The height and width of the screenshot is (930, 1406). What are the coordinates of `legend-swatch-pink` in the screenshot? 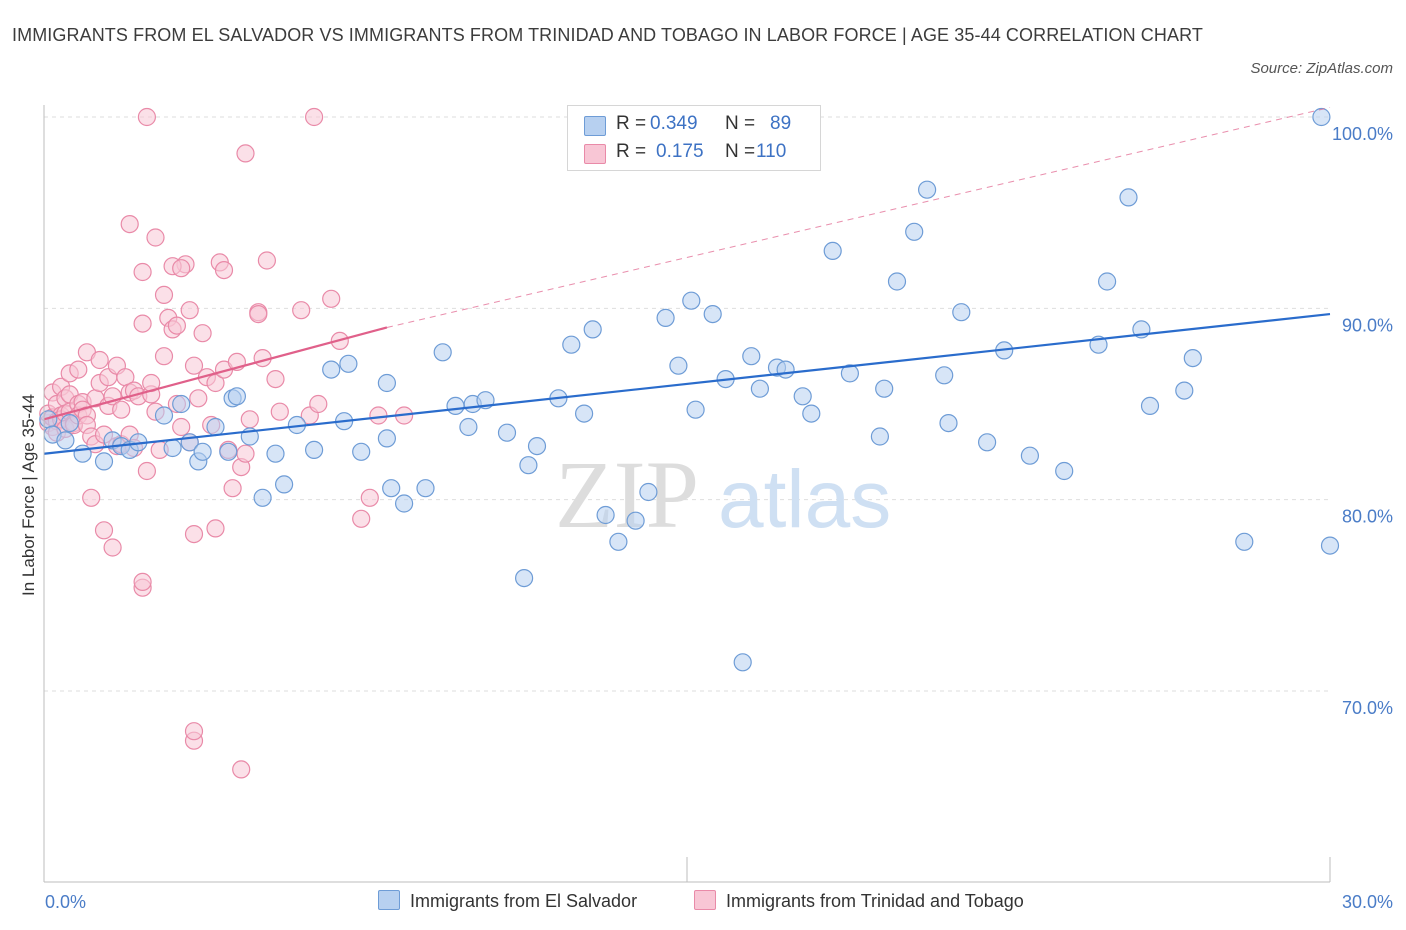 It's located at (595, 154).